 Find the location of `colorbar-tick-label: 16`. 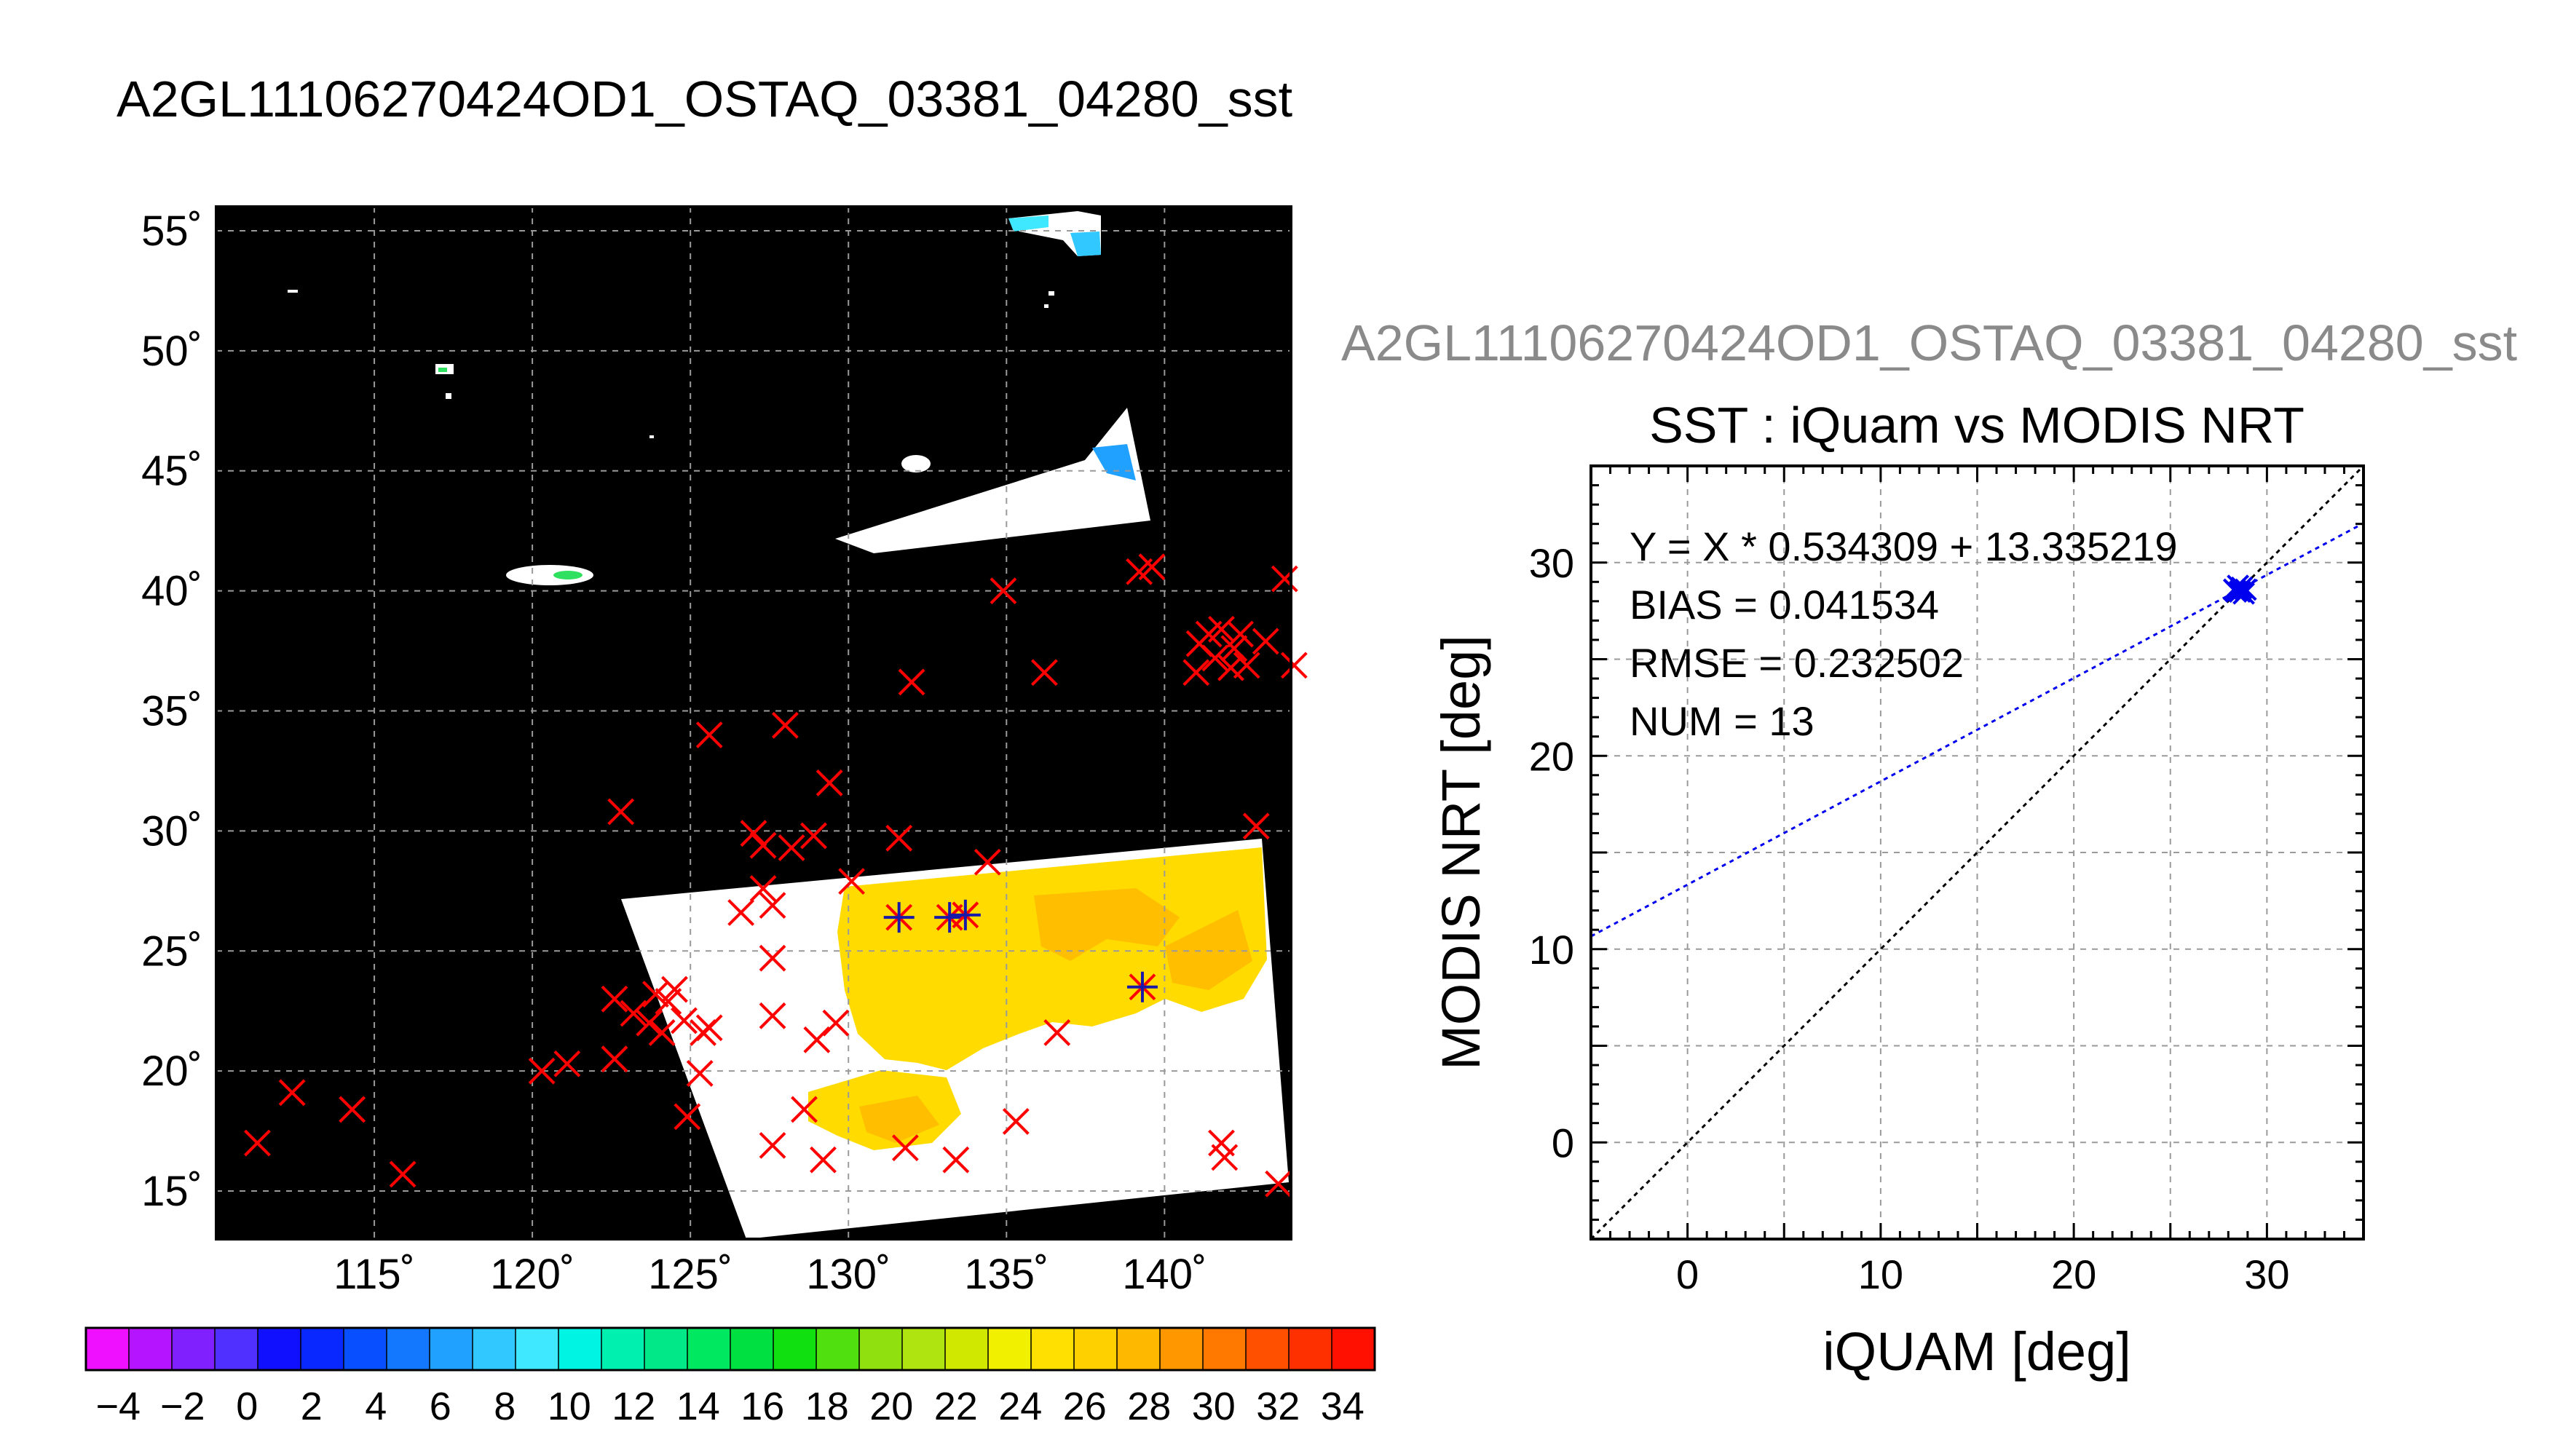

colorbar-tick-label: 16 is located at coordinates (762, 1406).